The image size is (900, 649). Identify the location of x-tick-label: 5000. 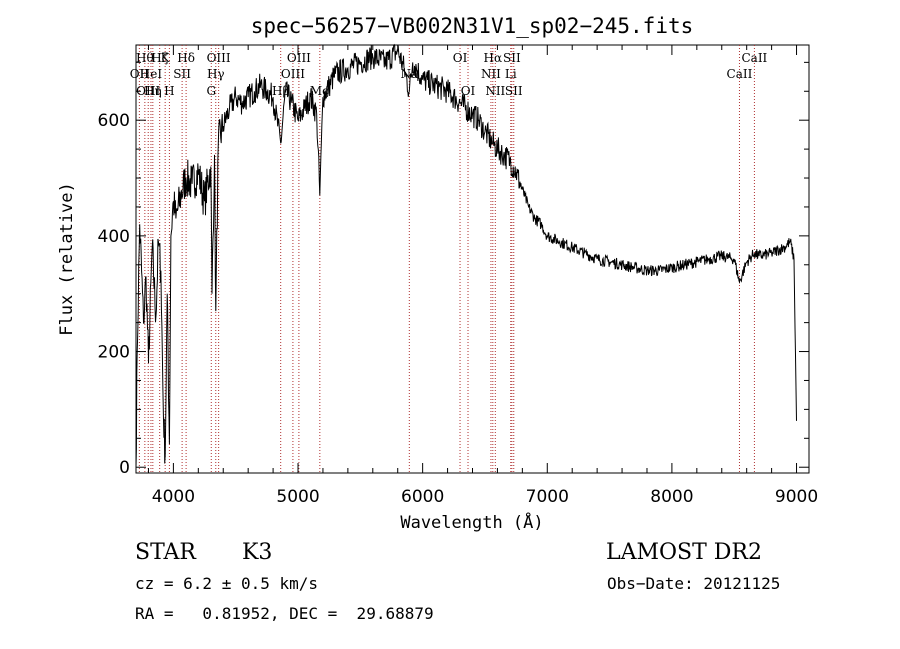
(297, 497).